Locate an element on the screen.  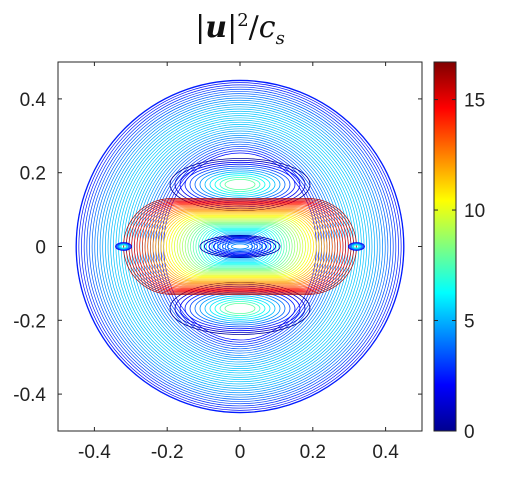
contour-line-outer is located at coordinates (240, 246).